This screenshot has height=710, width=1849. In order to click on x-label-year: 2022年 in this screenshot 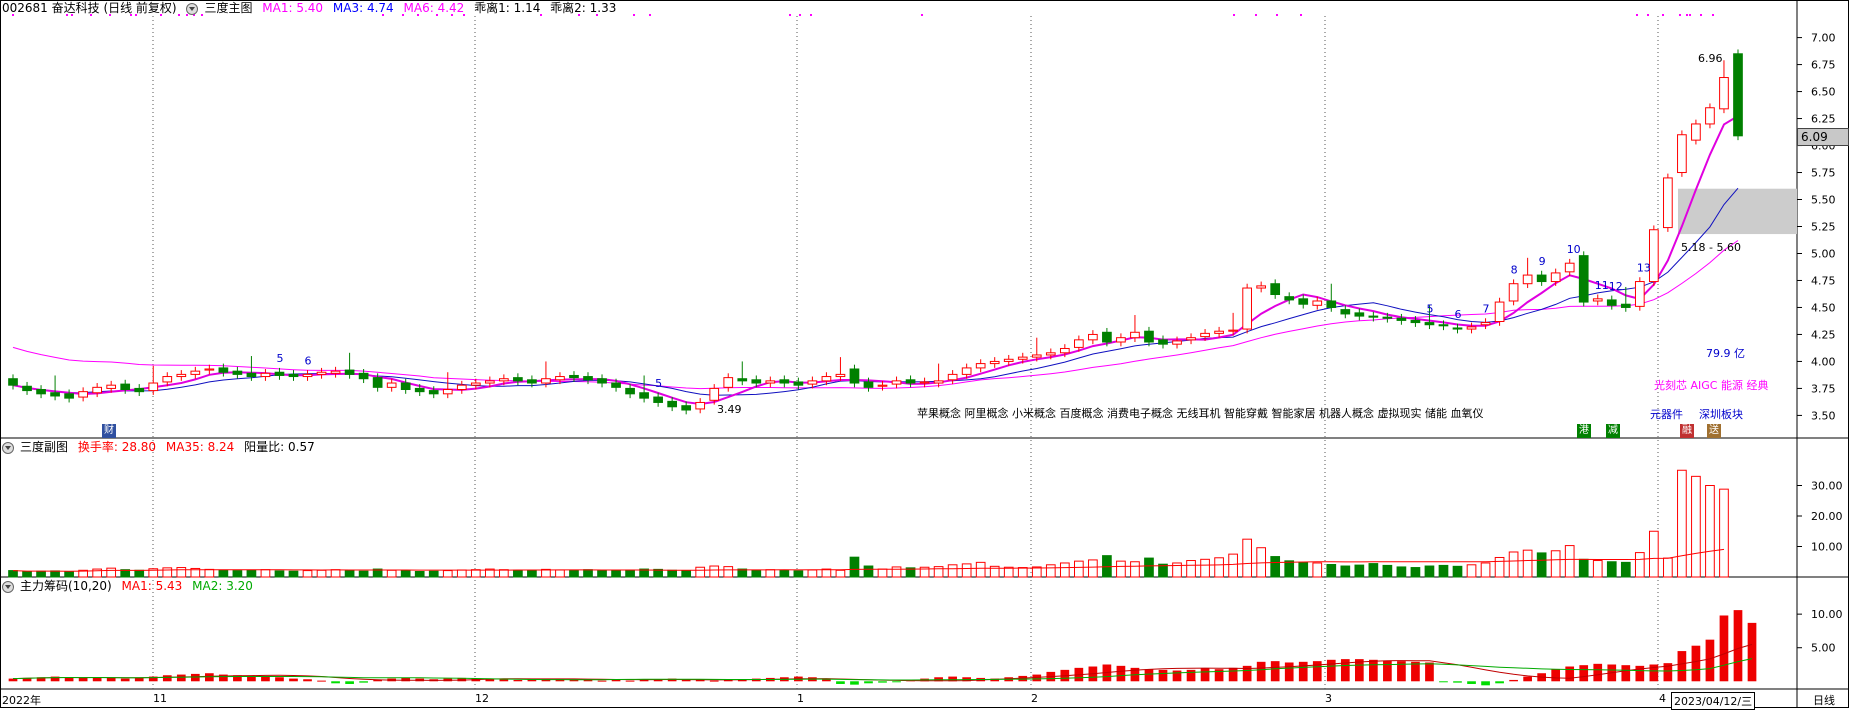, I will do `click(21, 700)`.